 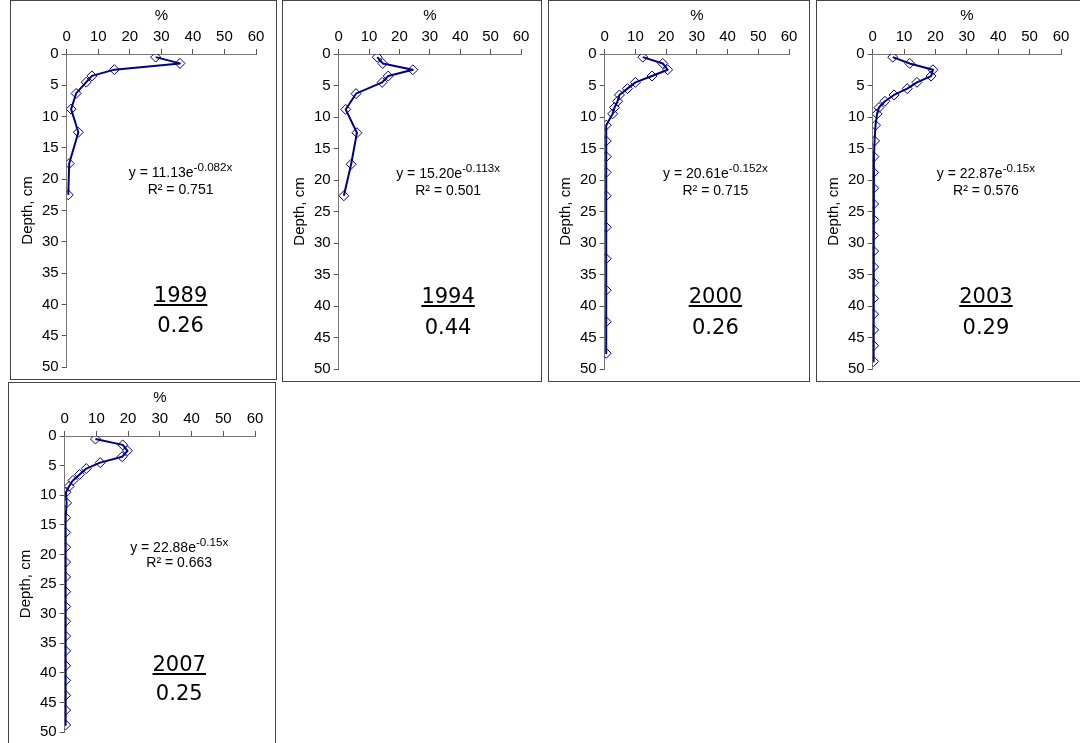 What do you see at coordinates (986, 189) in the screenshot?
I see `annotation: R² = 0.576` at bounding box center [986, 189].